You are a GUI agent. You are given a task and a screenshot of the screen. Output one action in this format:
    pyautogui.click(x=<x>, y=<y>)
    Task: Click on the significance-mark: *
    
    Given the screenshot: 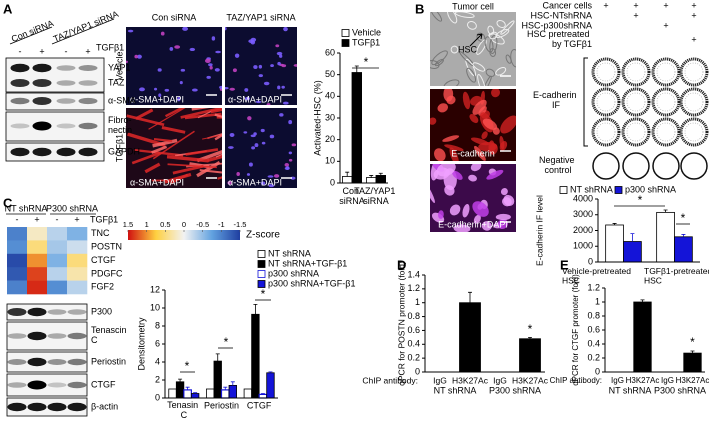 What is the action you would take?
    pyautogui.click(x=640, y=200)
    